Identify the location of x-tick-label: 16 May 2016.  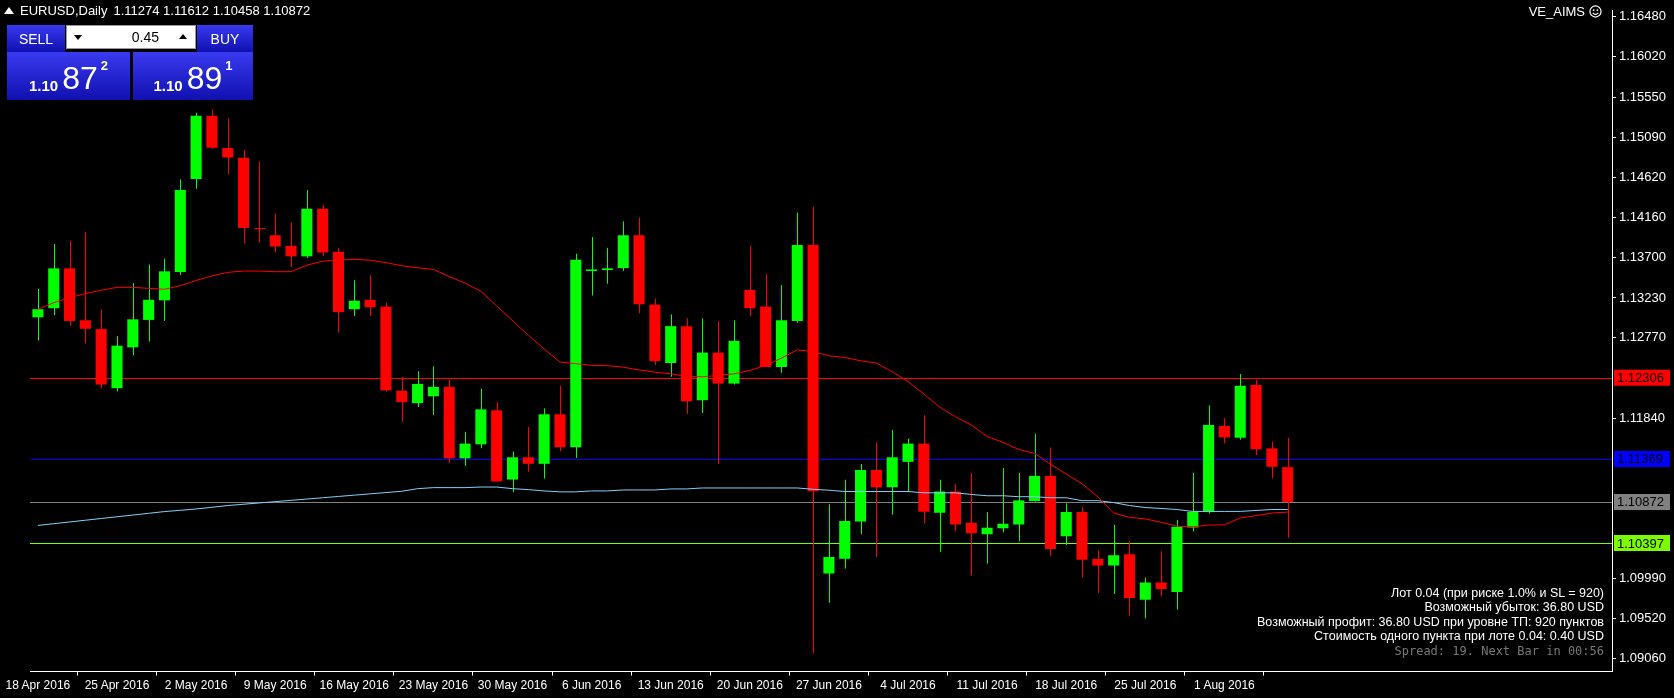
(354, 685).